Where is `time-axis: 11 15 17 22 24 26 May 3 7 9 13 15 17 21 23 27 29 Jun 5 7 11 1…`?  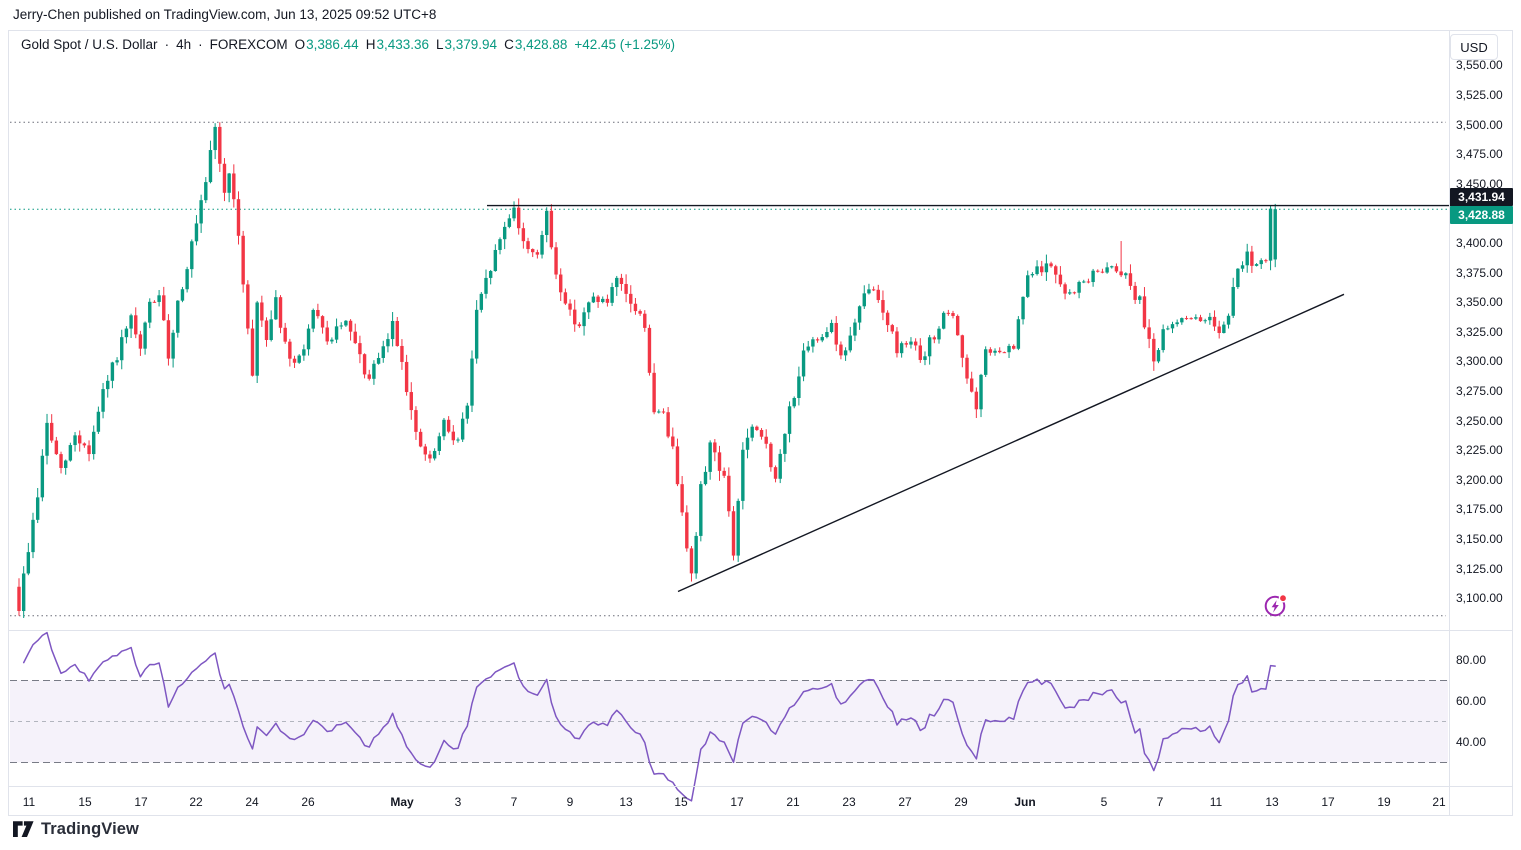 time-axis: 11 15 17 22 24 26 May 3 7 9 13 15 17 21 23 27 29 Jun 5 7 11 1… is located at coordinates (729, 801).